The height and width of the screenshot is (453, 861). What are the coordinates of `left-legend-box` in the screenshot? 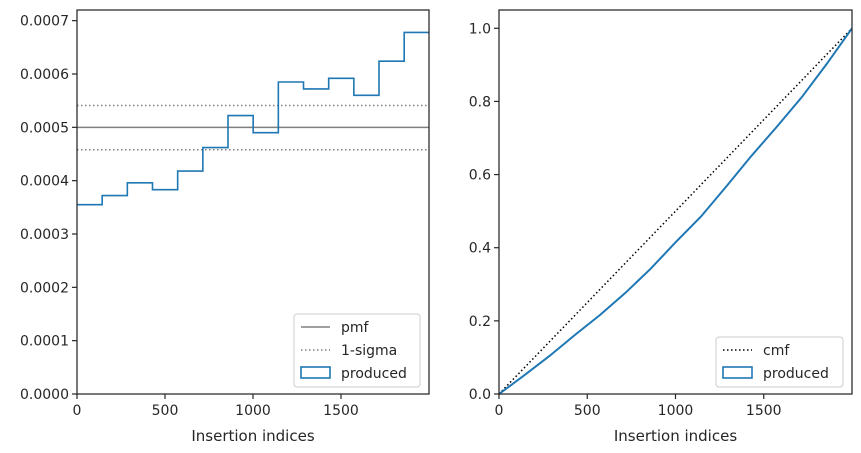 It's located at (357, 350).